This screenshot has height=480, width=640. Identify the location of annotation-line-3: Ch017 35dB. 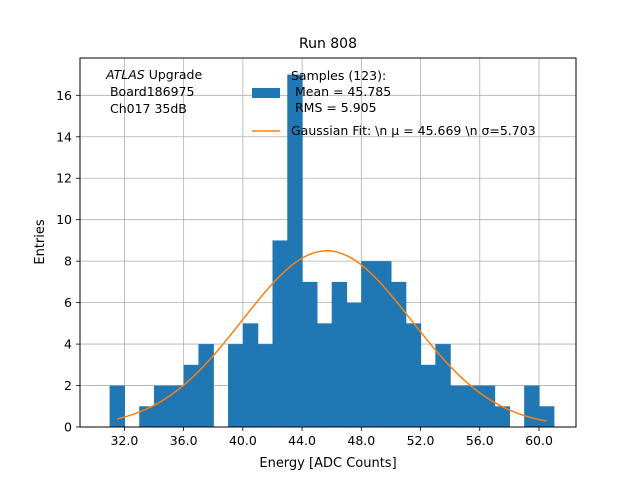
(146, 108).